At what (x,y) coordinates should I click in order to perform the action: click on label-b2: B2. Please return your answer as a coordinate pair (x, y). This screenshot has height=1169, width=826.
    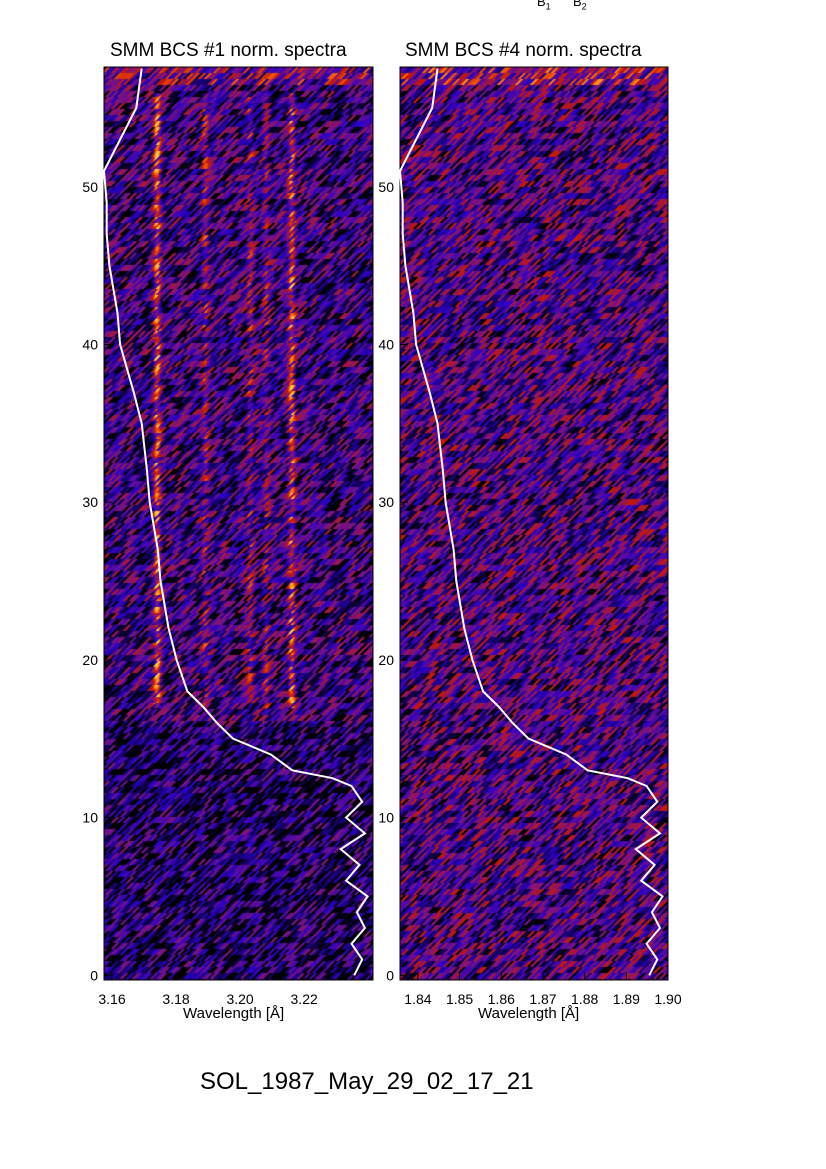
    Looking at the image, I should click on (580, 6).